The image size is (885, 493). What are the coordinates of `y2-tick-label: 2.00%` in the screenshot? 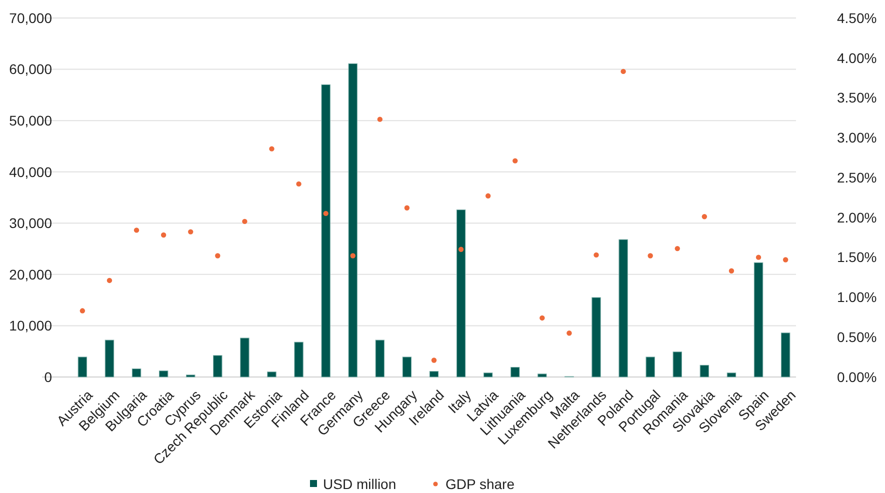 It's located at (857, 217).